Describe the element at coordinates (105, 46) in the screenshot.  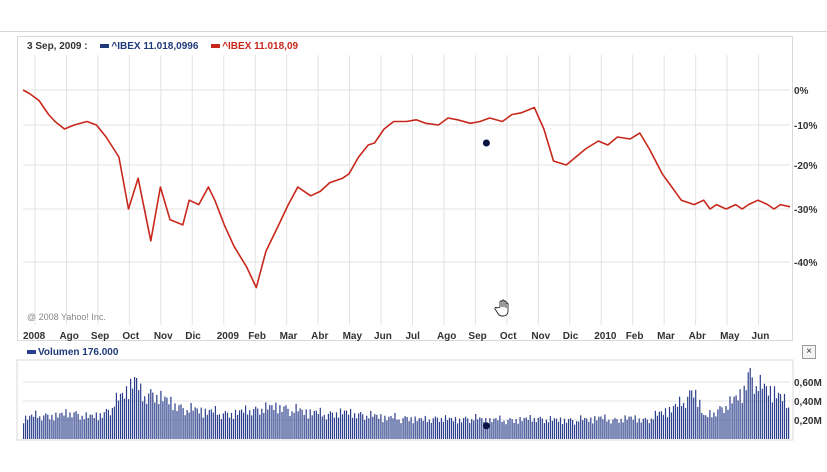
I see `legend-swatch-series1` at that location.